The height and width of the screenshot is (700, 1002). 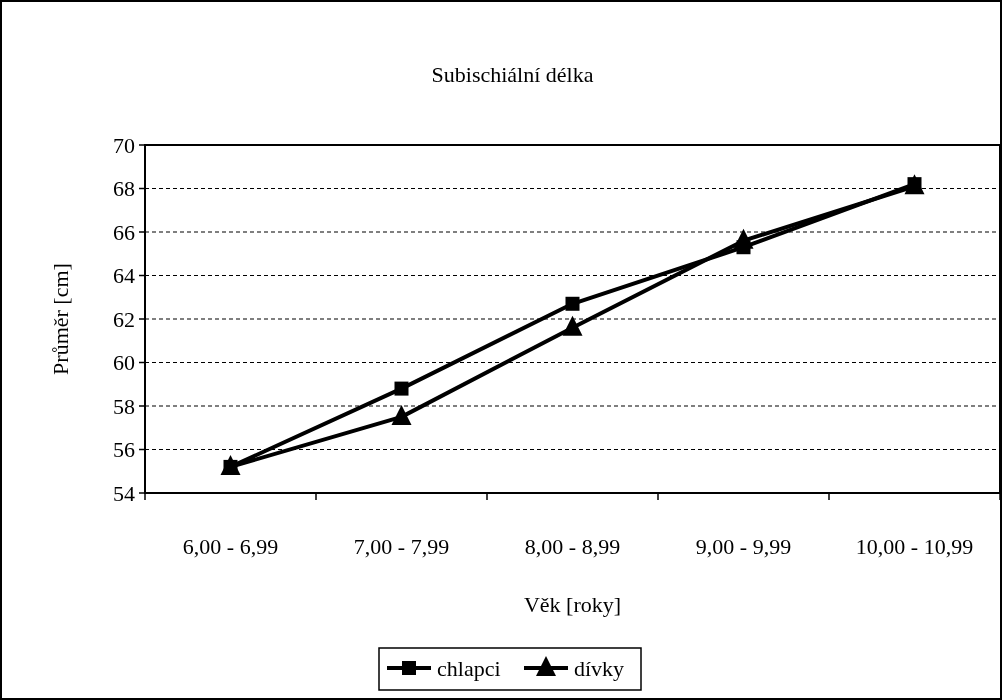 I want to click on x-tick-label: 6,00 - 6,99, so click(x=230, y=546).